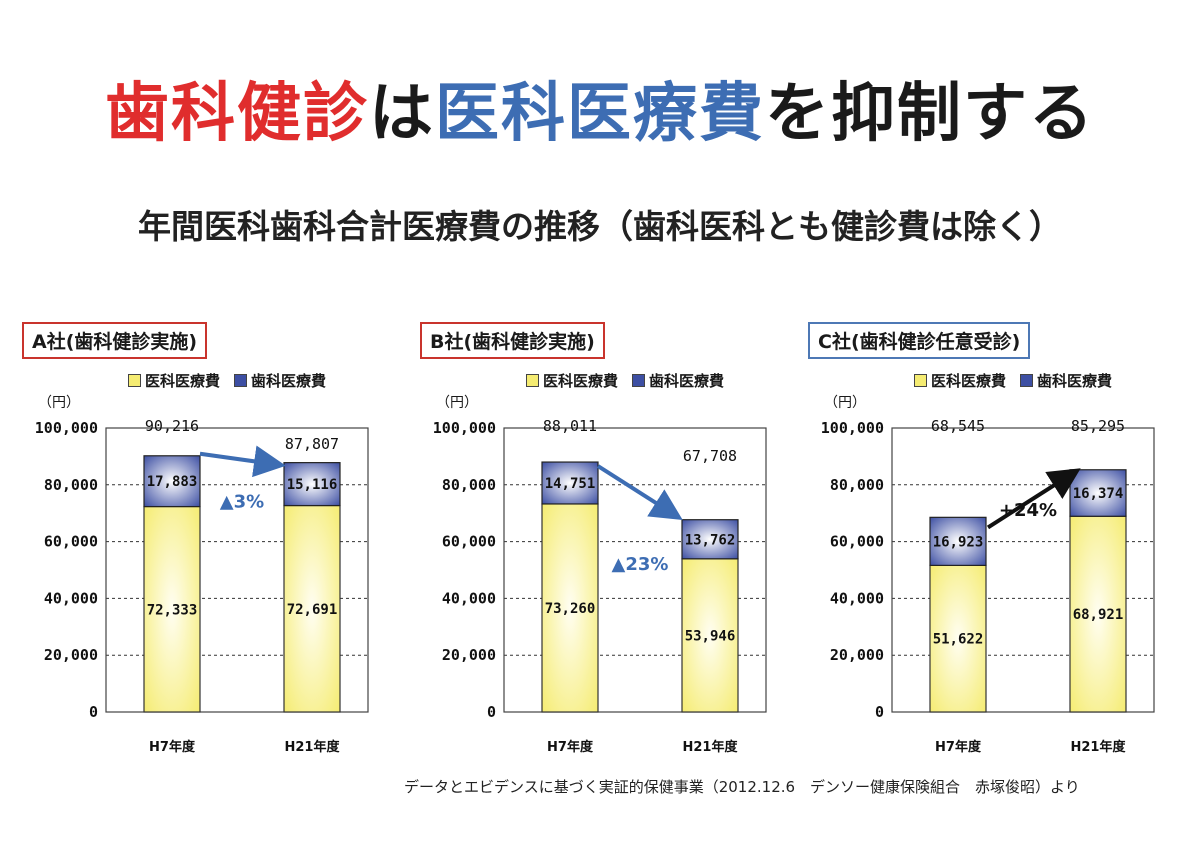 The image size is (1200, 855). Describe the element at coordinates (237, 114) in the screenshot. I see `title-part1: 歯科健診` at that location.